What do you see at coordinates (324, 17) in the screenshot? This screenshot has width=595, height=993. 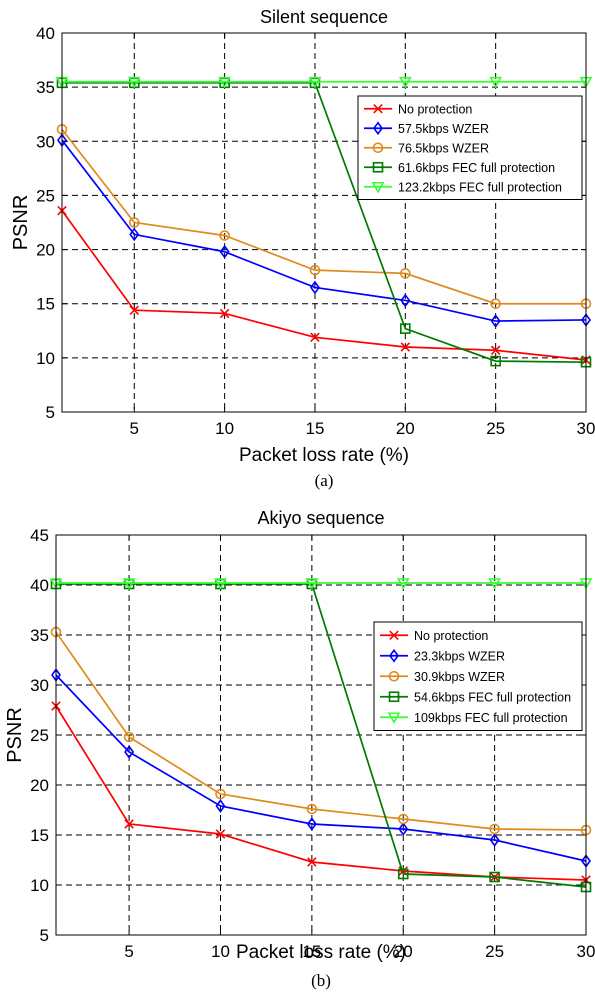 I see `chart-title: Silent sequence` at bounding box center [324, 17].